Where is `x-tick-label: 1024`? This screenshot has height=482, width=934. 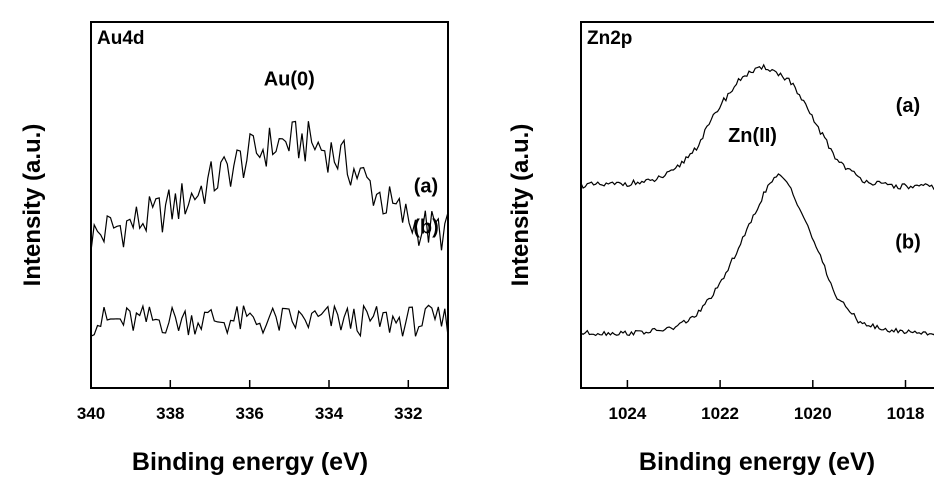 x-tick-label: 1024 is located at coordinates (627, 413).